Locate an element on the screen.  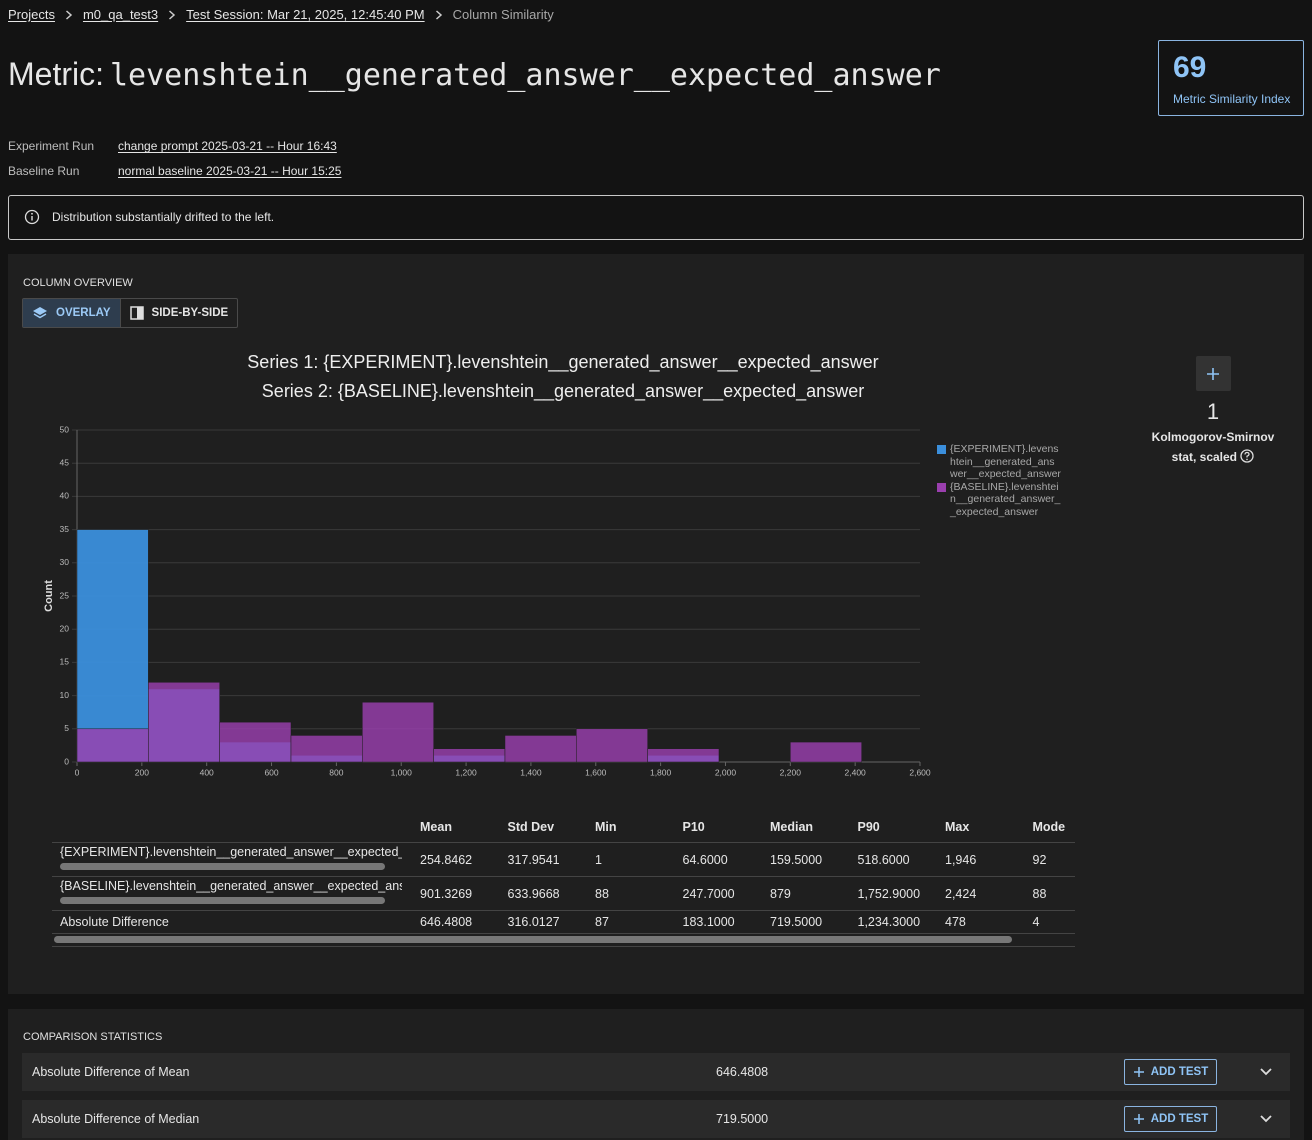
ks-value: 1 is located at coordinates (1213, 411).